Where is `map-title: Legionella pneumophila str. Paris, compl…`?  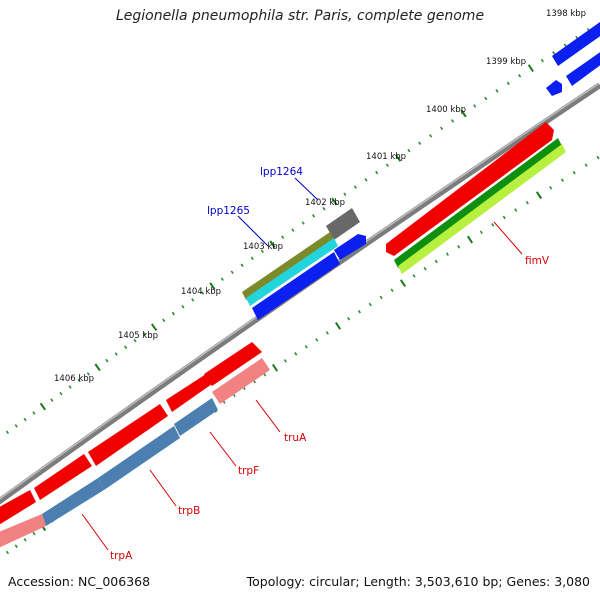
map-title: Legionella pneumophila str. Paris, compl… is located at coordinates (300, 16).